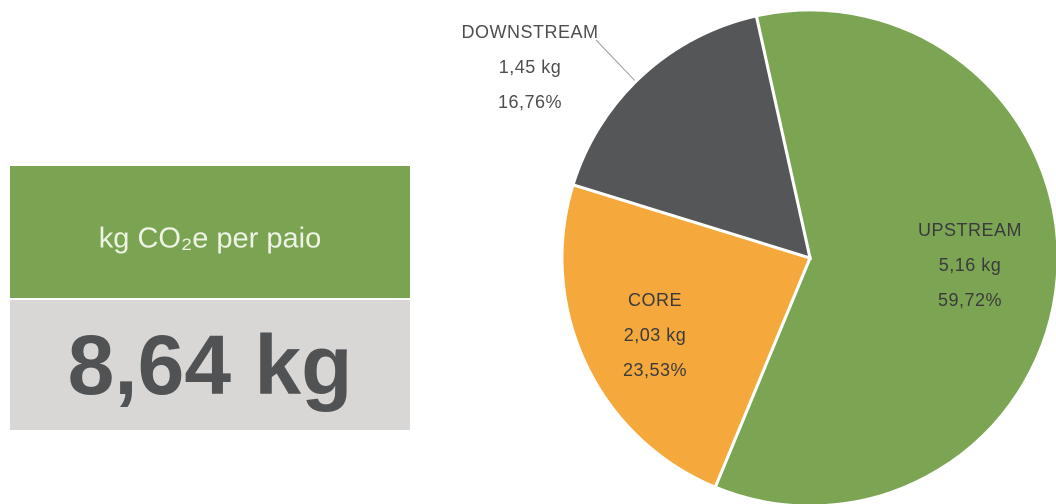 This screenshot has width=1056, height=504. Describe the element at coordinates (970, 230) in the screenshot. I see `slice-name: UPSTREAM` at that location.